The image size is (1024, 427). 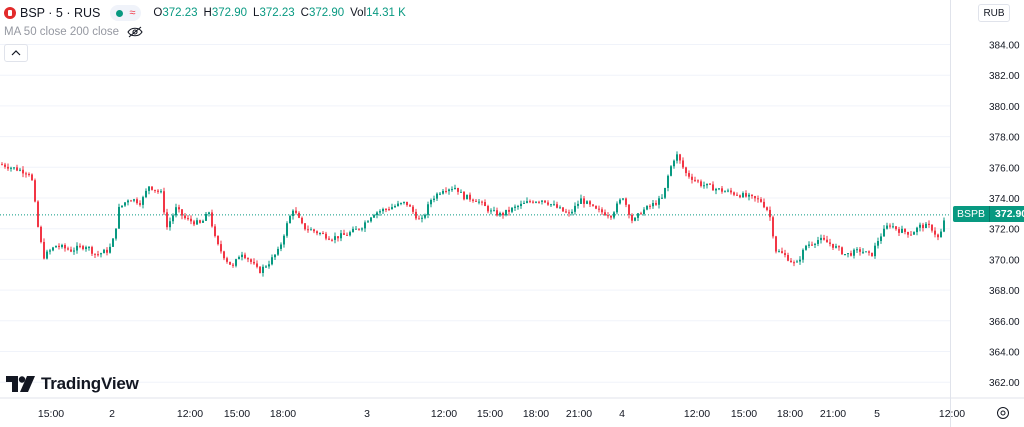 What do you see at coordinates (358, 13) in the screenshot?
I see `volume-key: Vol` at bounding box center [358, 13].